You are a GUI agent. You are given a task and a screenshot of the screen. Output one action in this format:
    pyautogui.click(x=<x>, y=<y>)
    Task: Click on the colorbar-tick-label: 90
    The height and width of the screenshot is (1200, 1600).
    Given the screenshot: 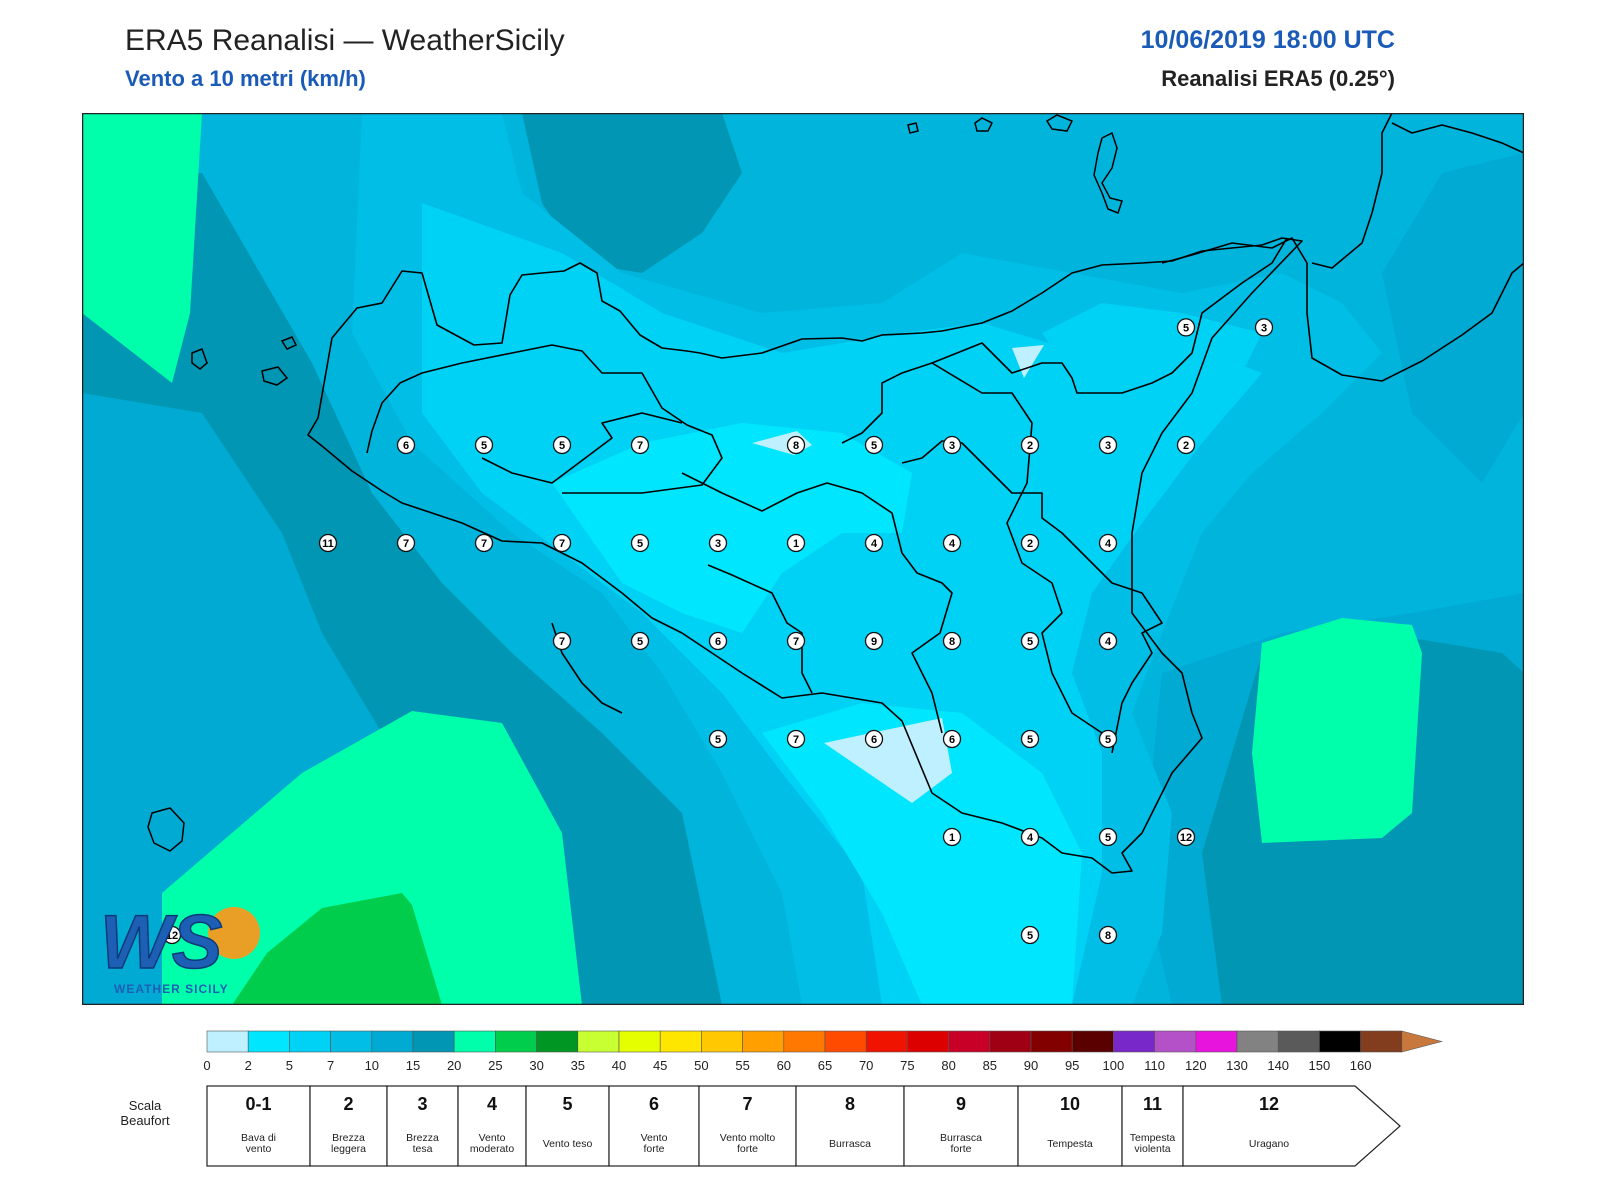 What is the action you would take?
    pyautogui.click(x=1031, y=1065)
    